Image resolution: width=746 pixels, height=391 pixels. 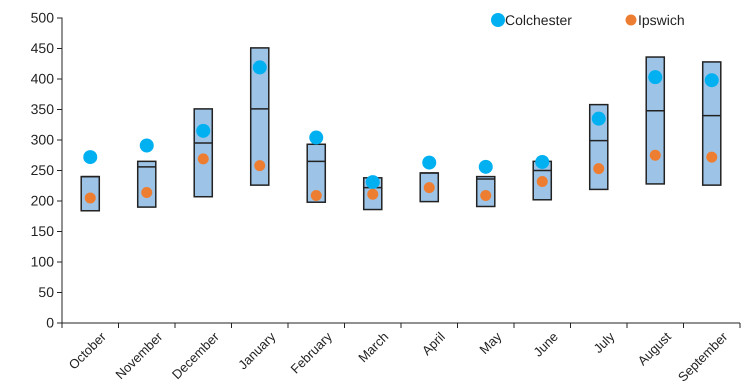 I want to click on y-tick-label: 150, so click(x=42, y=230).